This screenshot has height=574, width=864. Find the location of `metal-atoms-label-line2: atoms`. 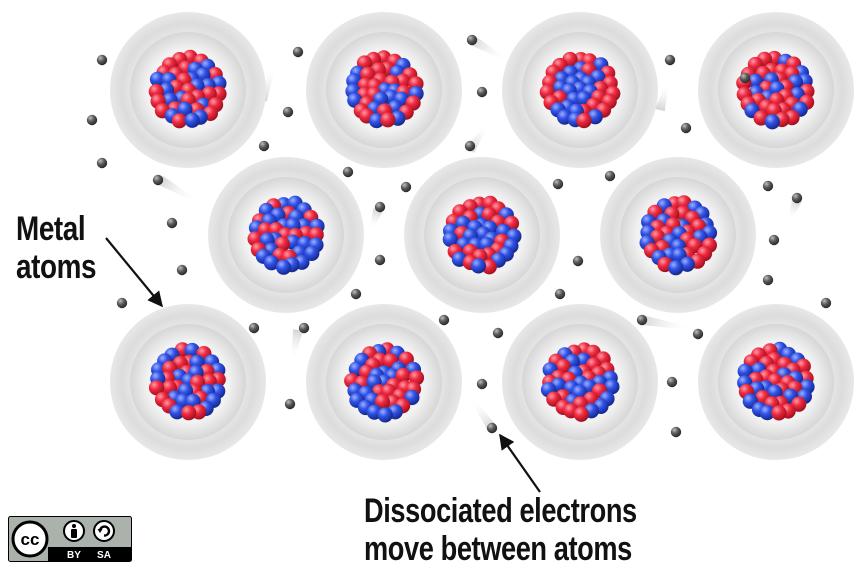

metal-atoms-label-line2: atoms is located at coordinates (56, 267).